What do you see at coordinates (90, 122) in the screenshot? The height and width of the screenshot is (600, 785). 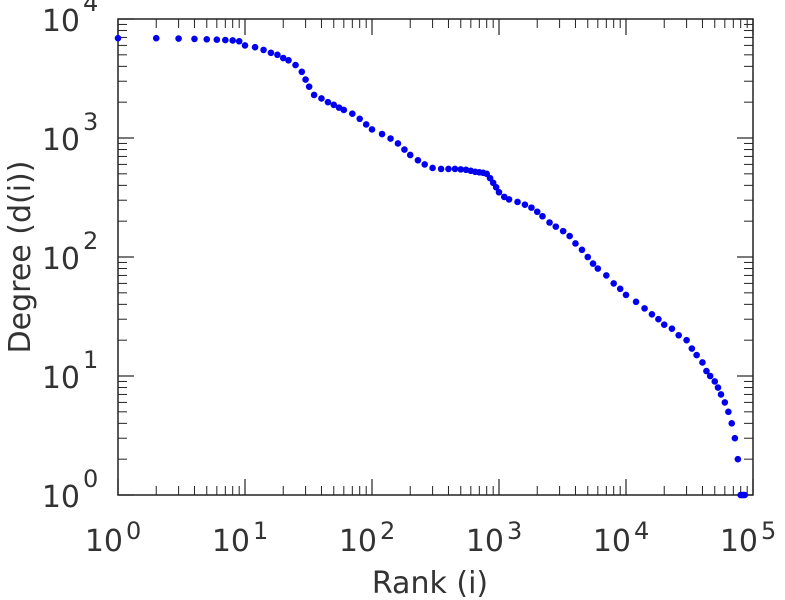 I see `y-tick-exponent: 3` at bounding box center [90, 122].